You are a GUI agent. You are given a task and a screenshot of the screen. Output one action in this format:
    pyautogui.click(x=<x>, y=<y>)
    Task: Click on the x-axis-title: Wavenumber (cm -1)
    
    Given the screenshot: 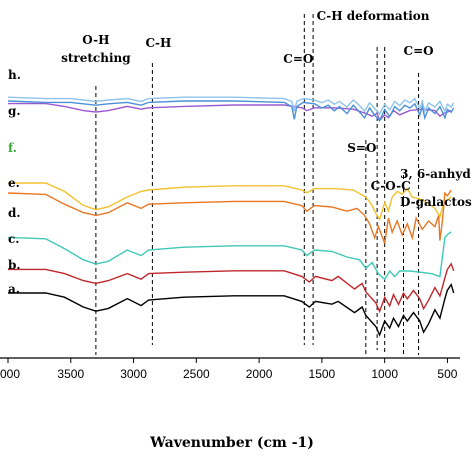 What is the action you would take?
    pyautogui.click(x=231, y=443)
    